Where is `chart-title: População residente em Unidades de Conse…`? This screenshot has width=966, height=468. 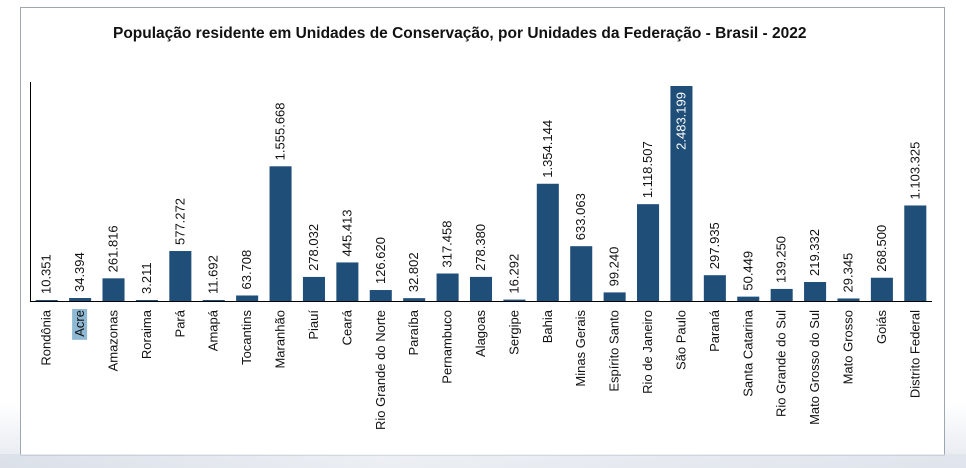
chart-title: População residente em Unidades de Conse… is located at coordinates (460, 33).